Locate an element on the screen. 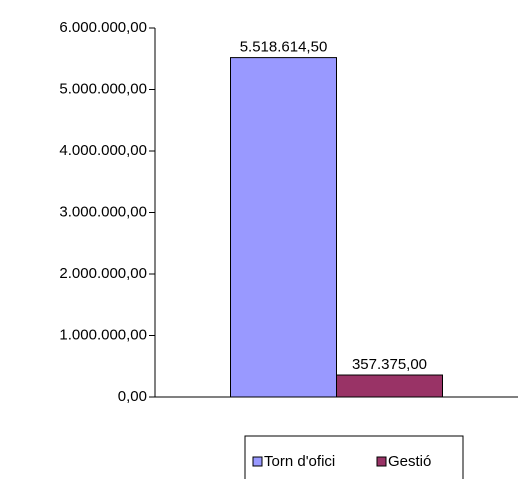 This screenshot has height=479, width=518. legend-label: Torn d'ofici is located at coordinates (299, 461).